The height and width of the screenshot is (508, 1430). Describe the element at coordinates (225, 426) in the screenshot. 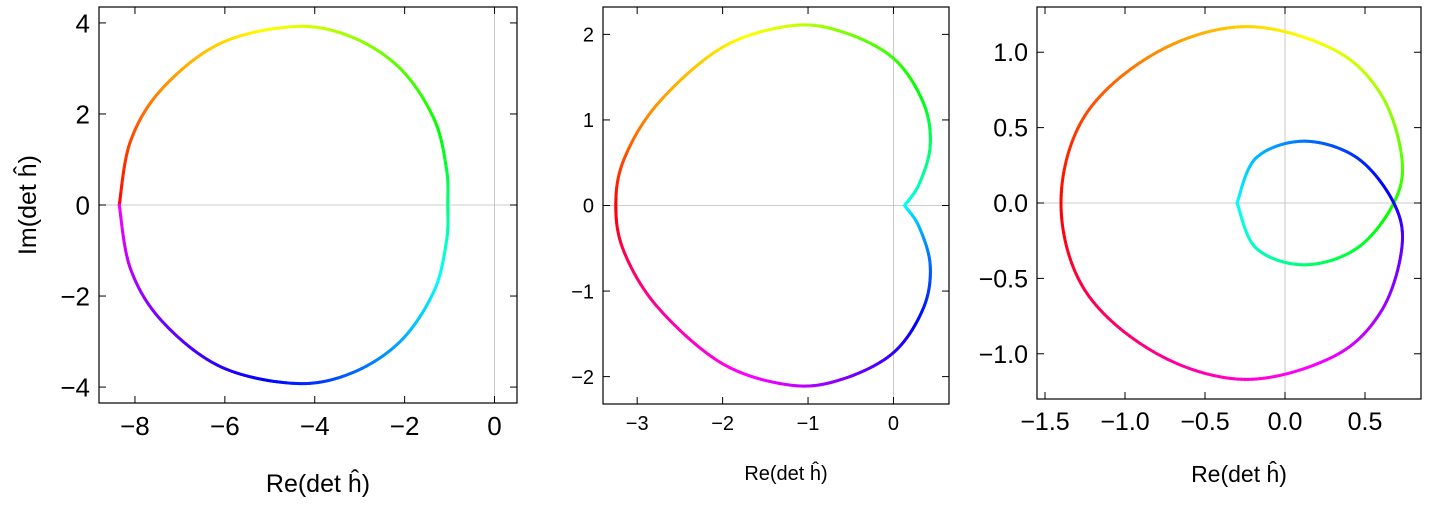

I see `x-tick-label: −6` at that location.